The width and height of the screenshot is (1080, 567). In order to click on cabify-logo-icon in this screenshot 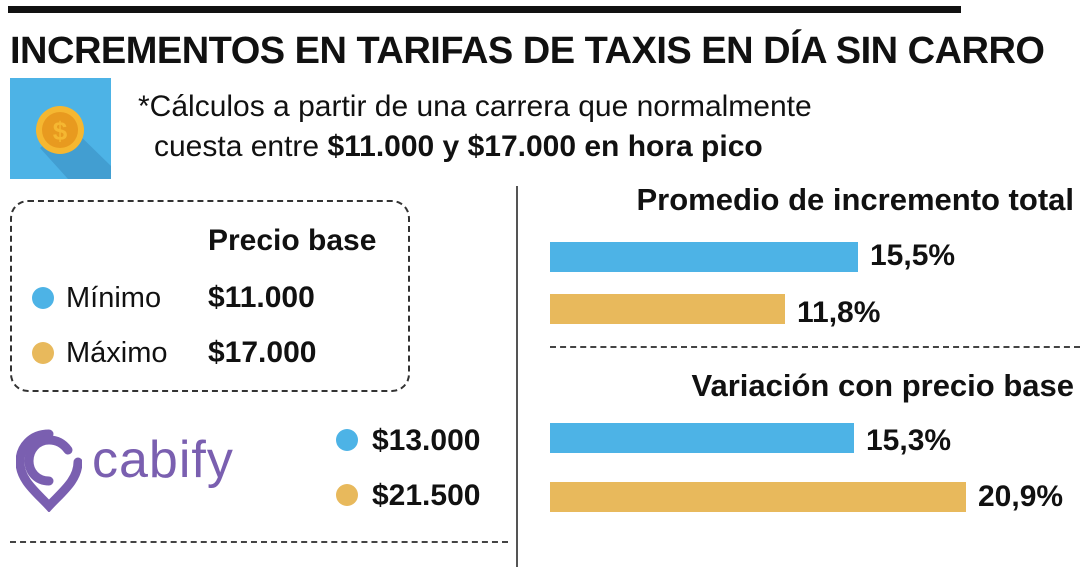, I will do `click(49, 472)`.